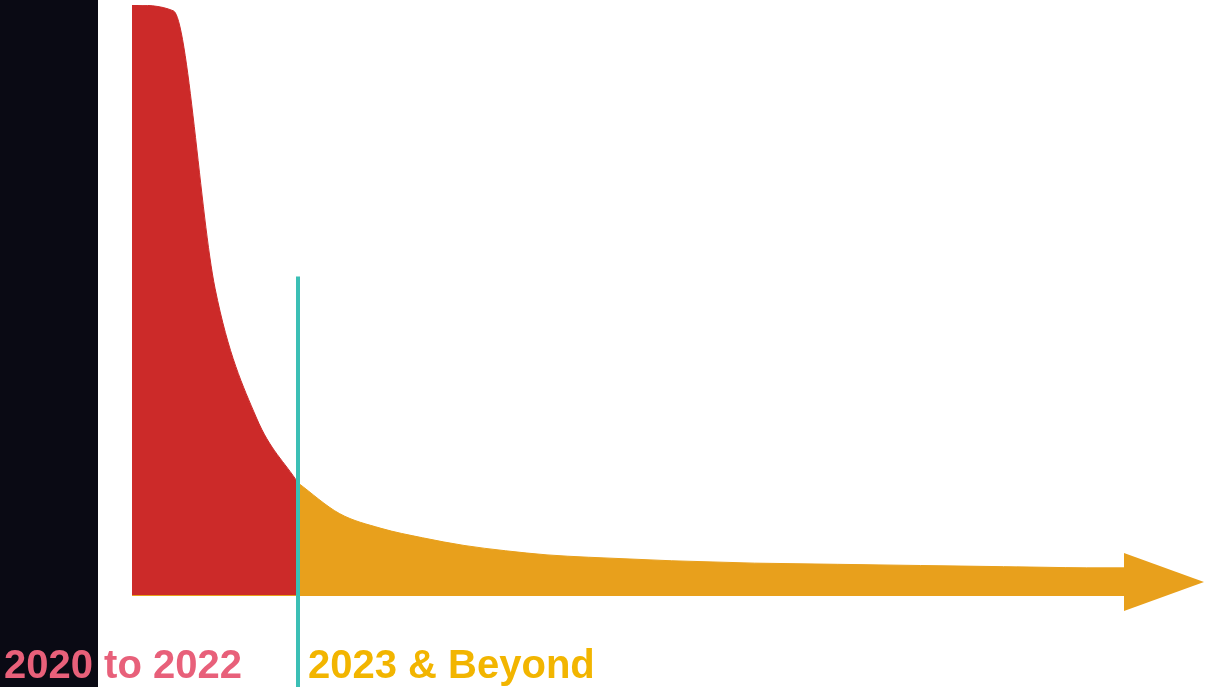 This screenshot has height=687, width=1205. Describe the element at coordinates (123, 664) in the screenshot. I see `text: 2020 to 2022` at that location.